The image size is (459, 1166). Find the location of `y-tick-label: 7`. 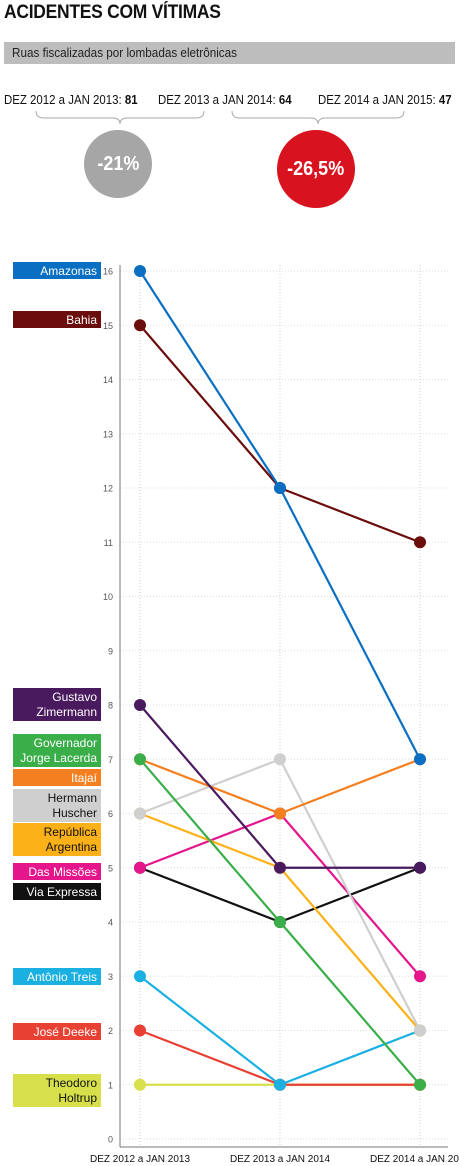

y-tick-label: 7 is located at coordinates (110, 760).